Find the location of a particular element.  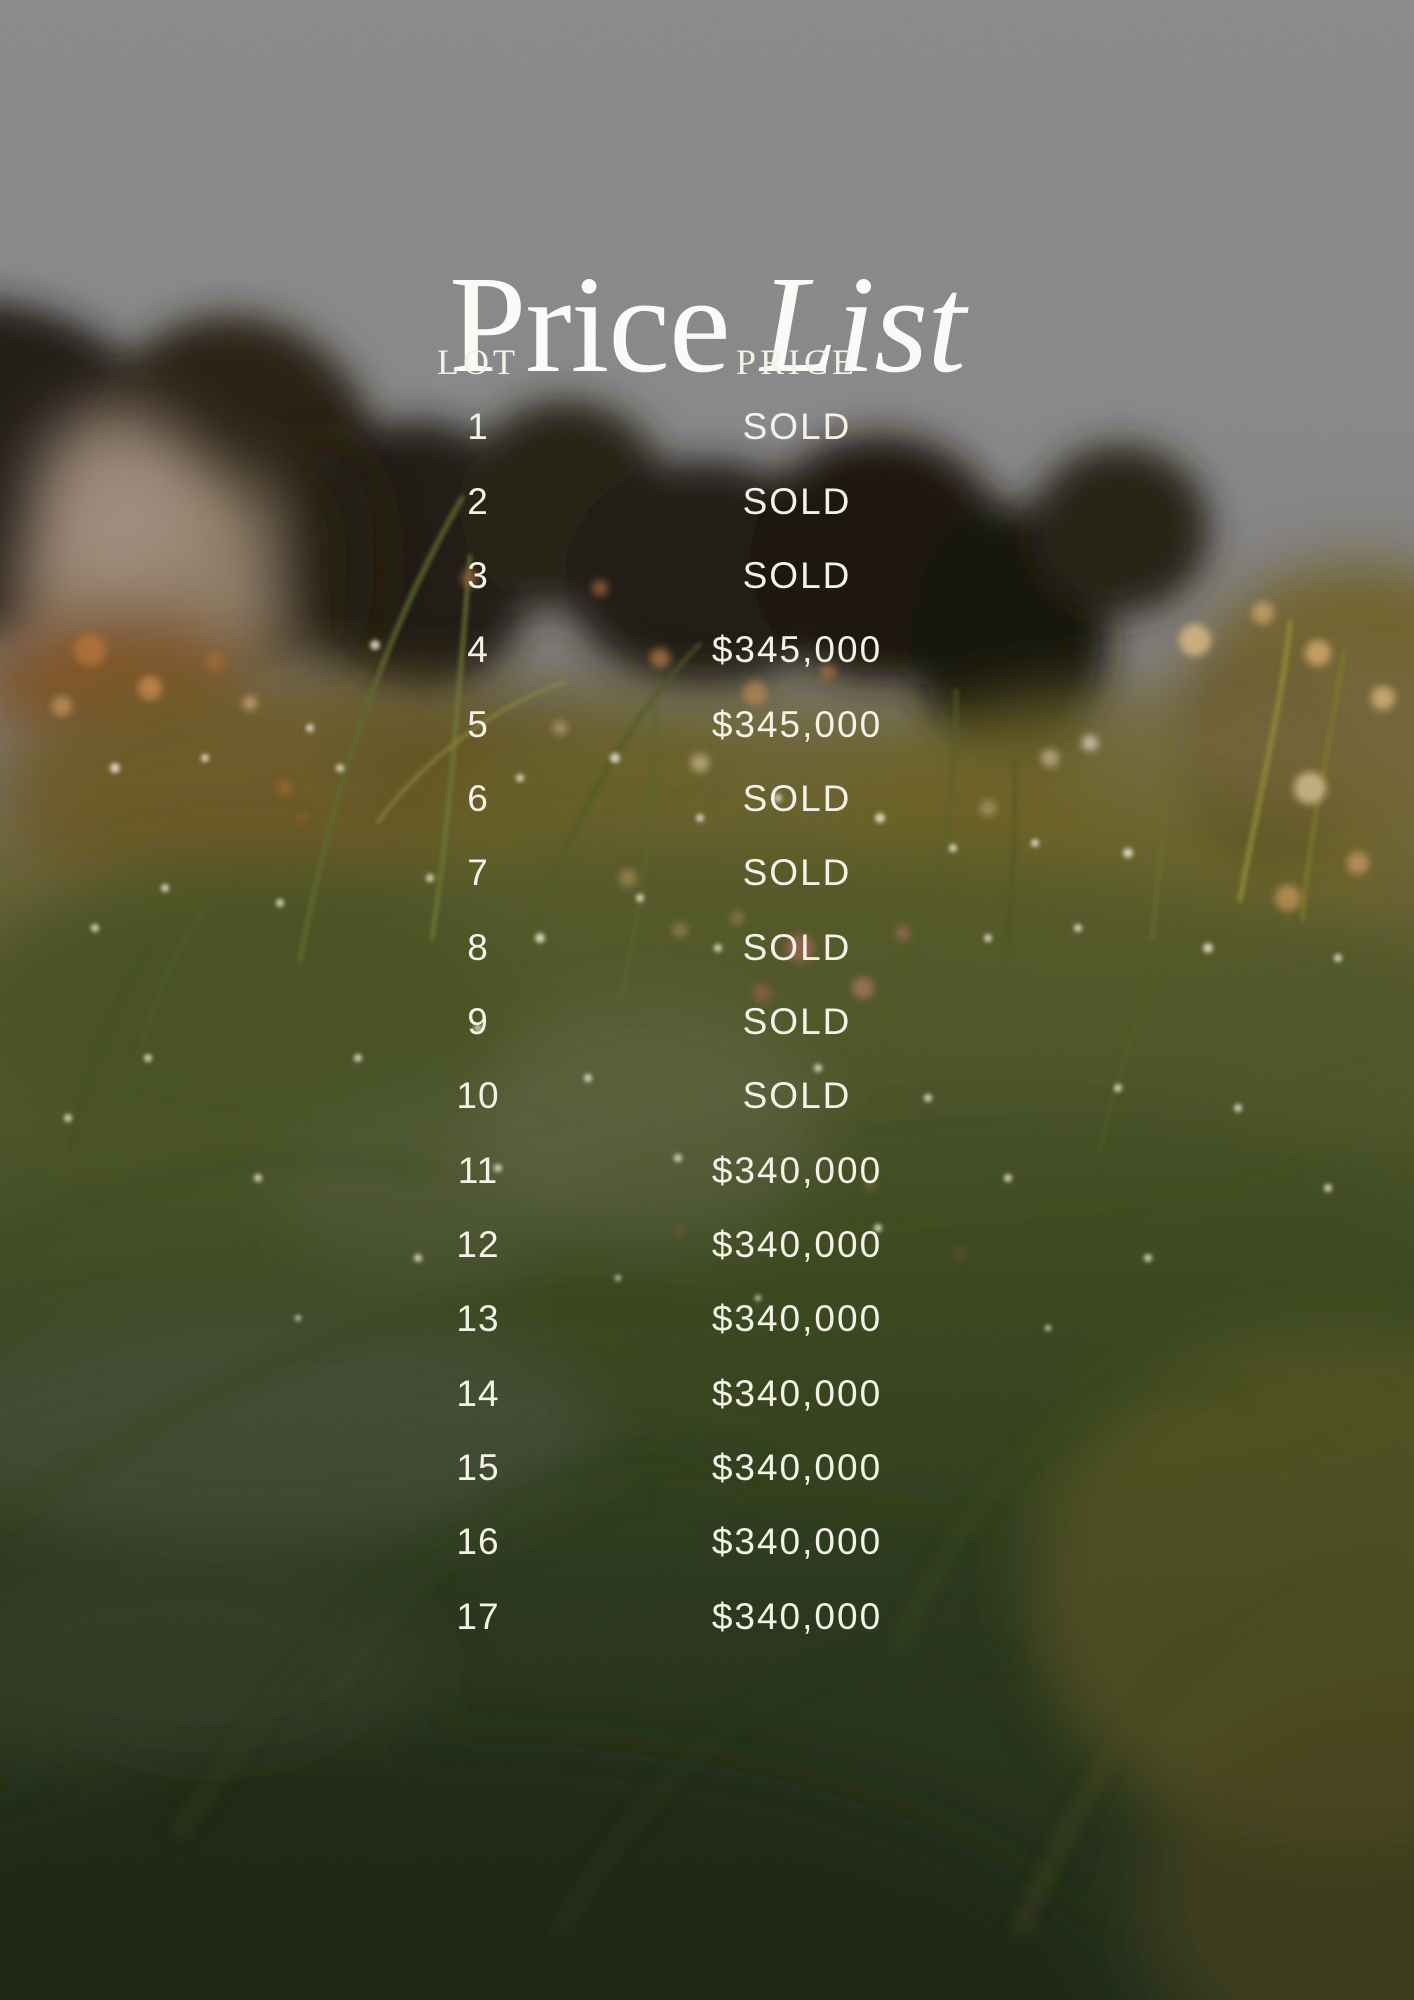

table-row: 13 $340,000 is located at coordinates (659, 1319).